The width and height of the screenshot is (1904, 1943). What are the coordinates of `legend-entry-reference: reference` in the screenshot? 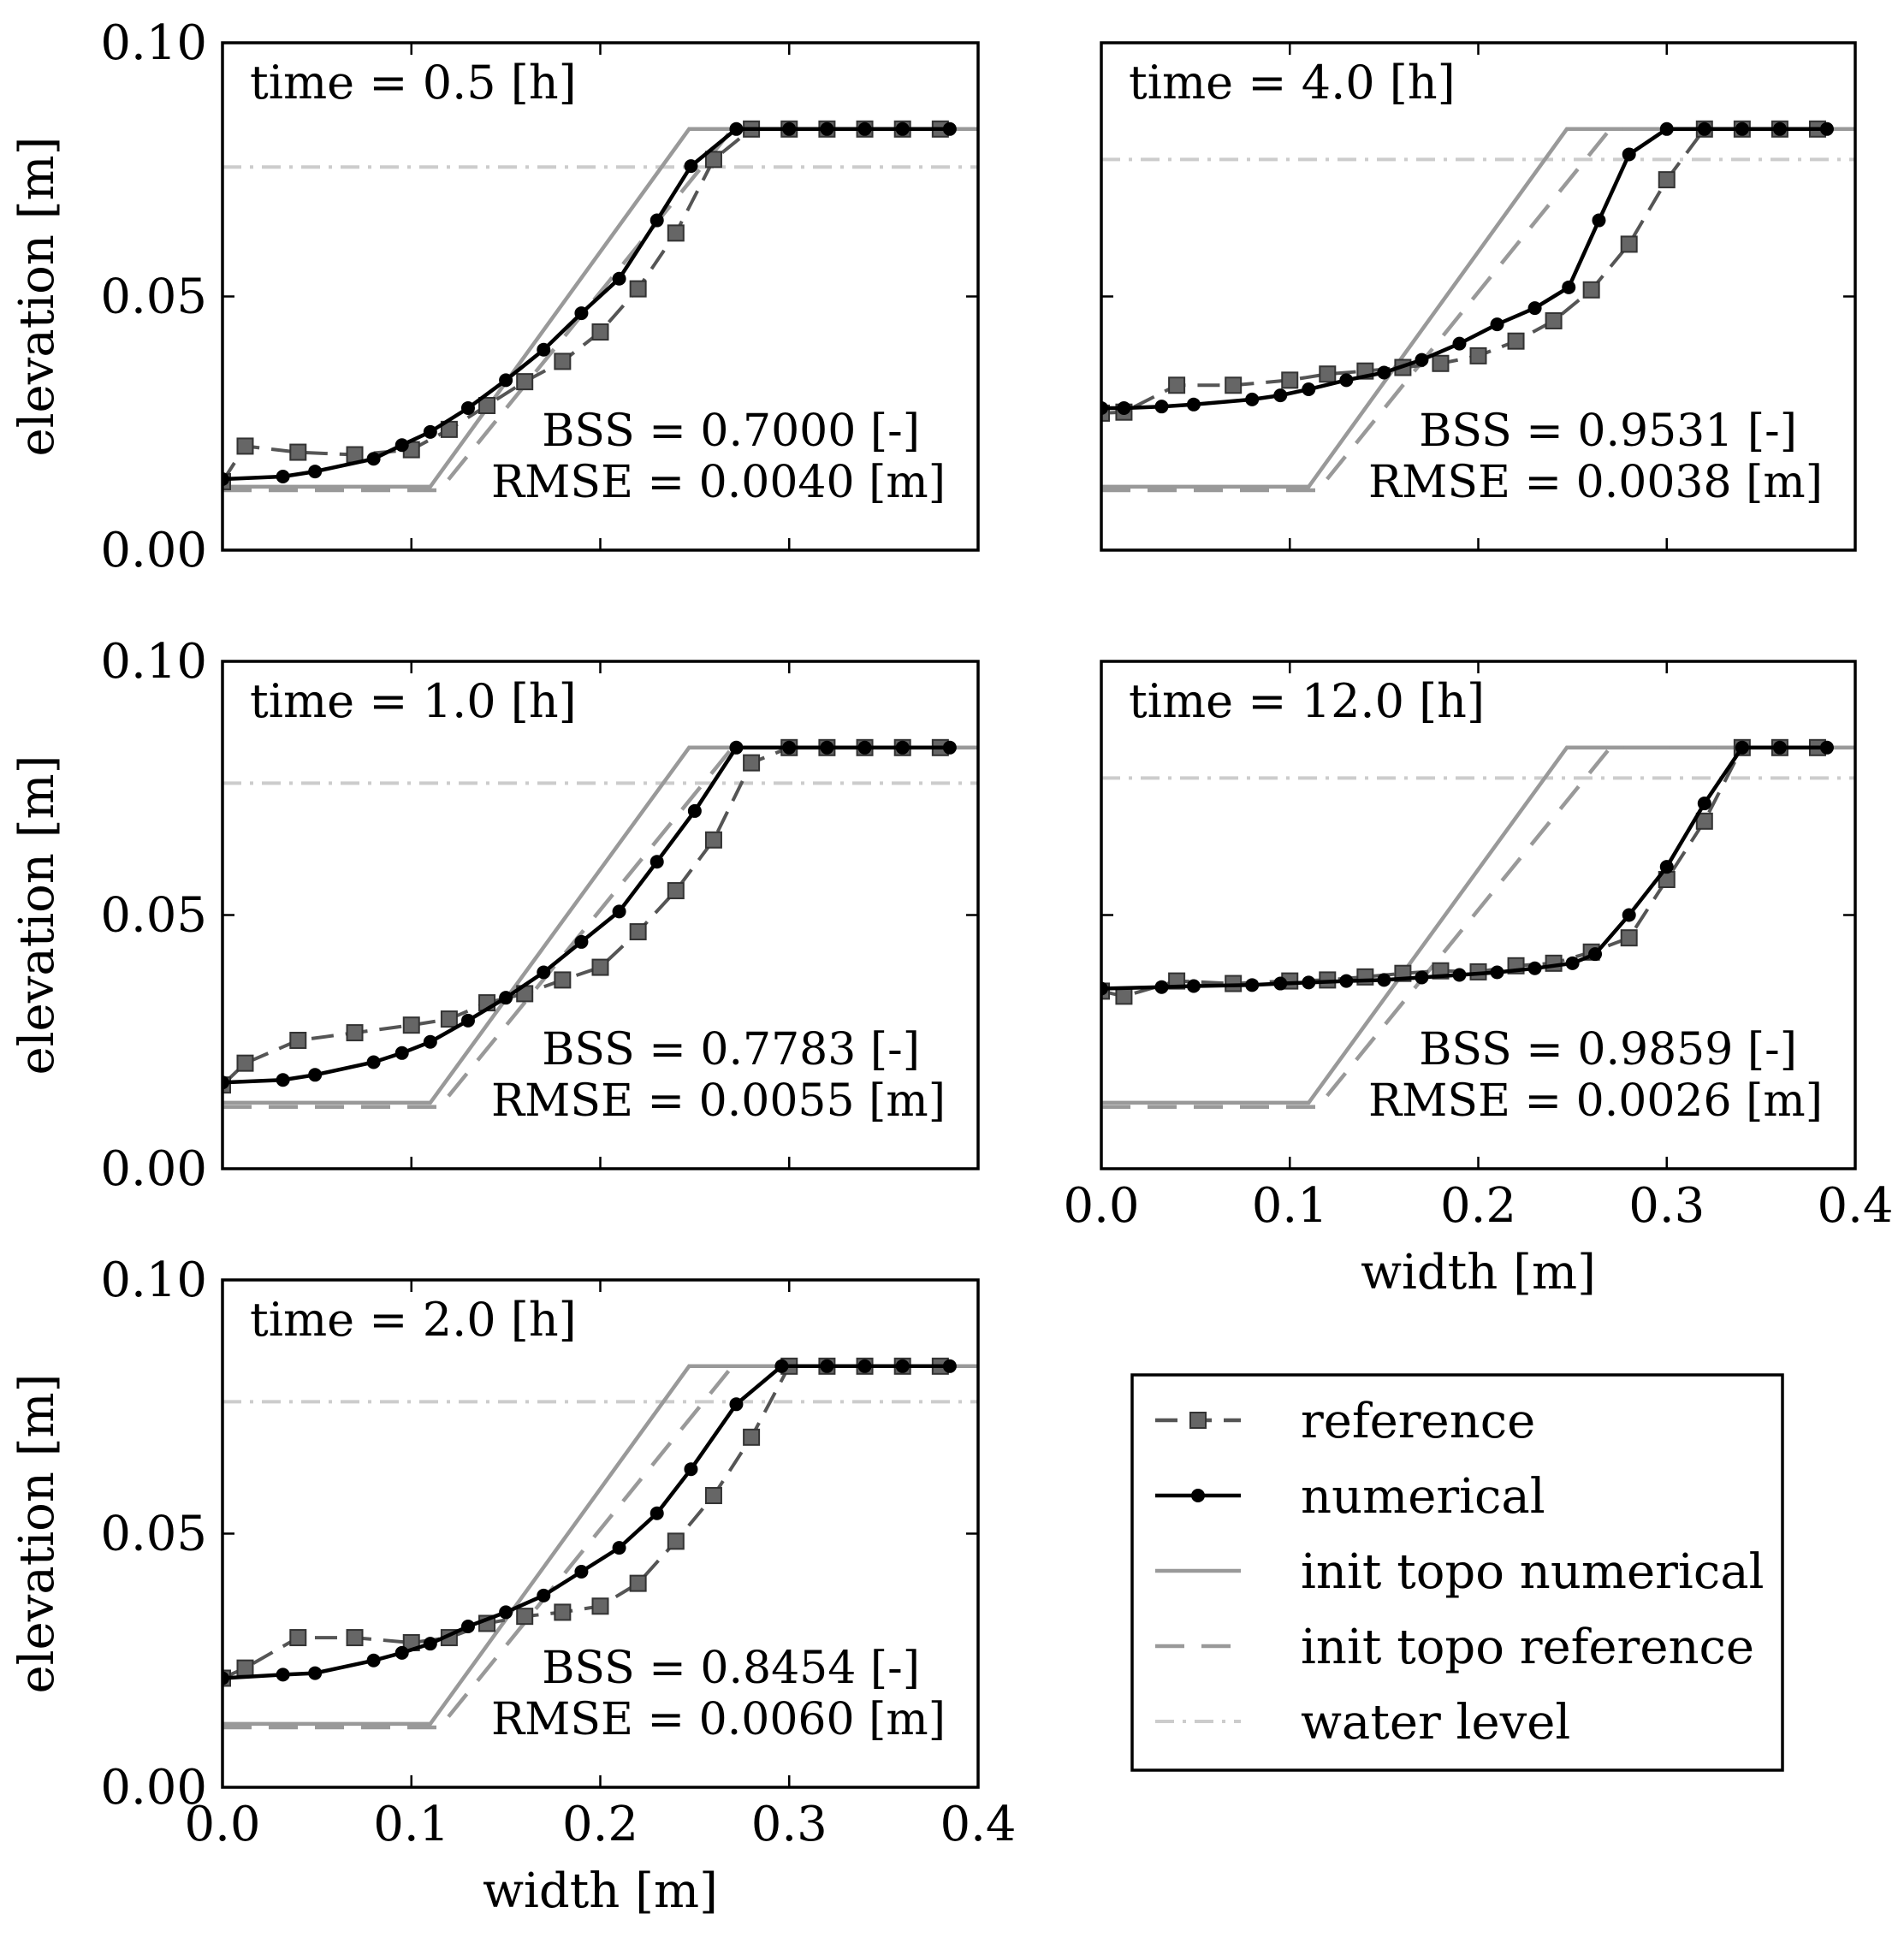 It's located at (1345, 1421).